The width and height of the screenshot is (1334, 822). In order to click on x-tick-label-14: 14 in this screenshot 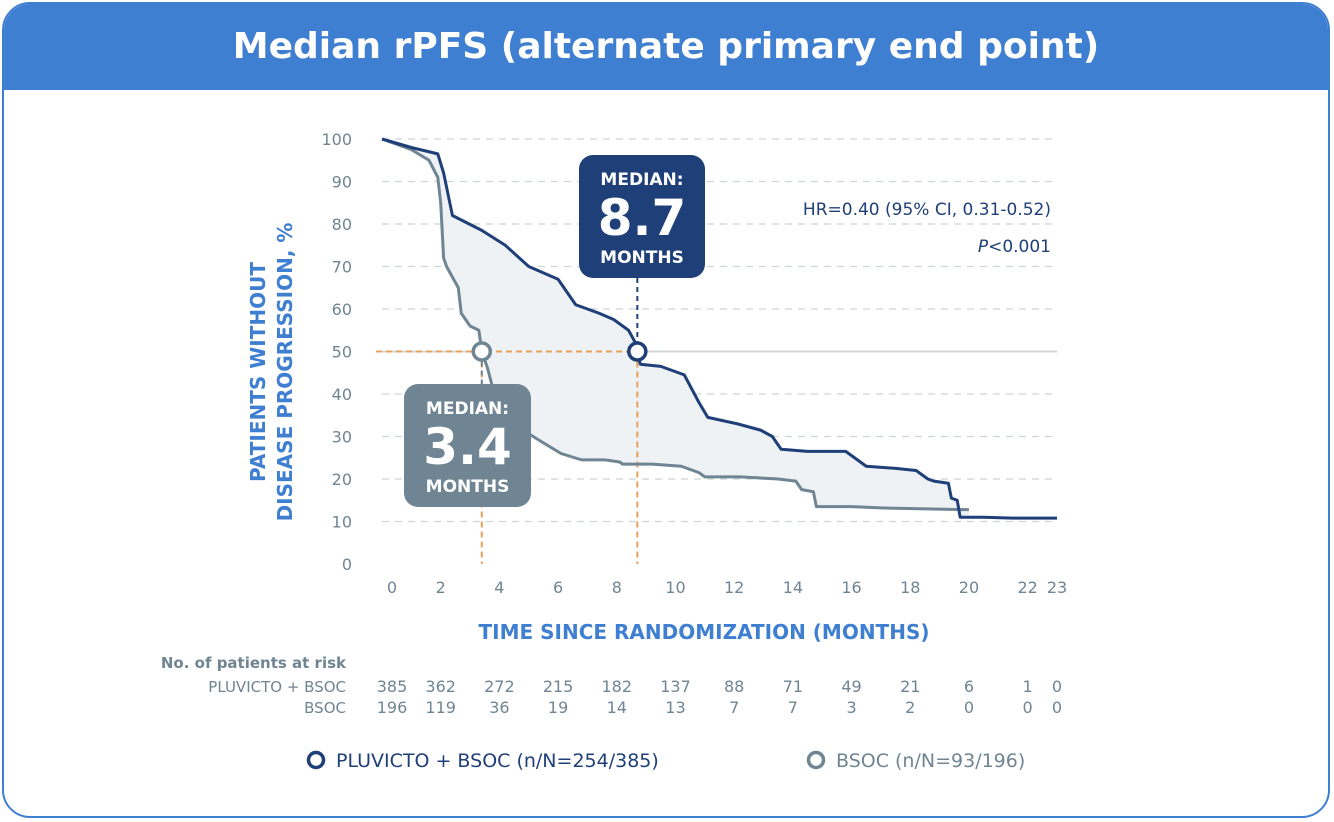, I will do `click(793, 587)`.